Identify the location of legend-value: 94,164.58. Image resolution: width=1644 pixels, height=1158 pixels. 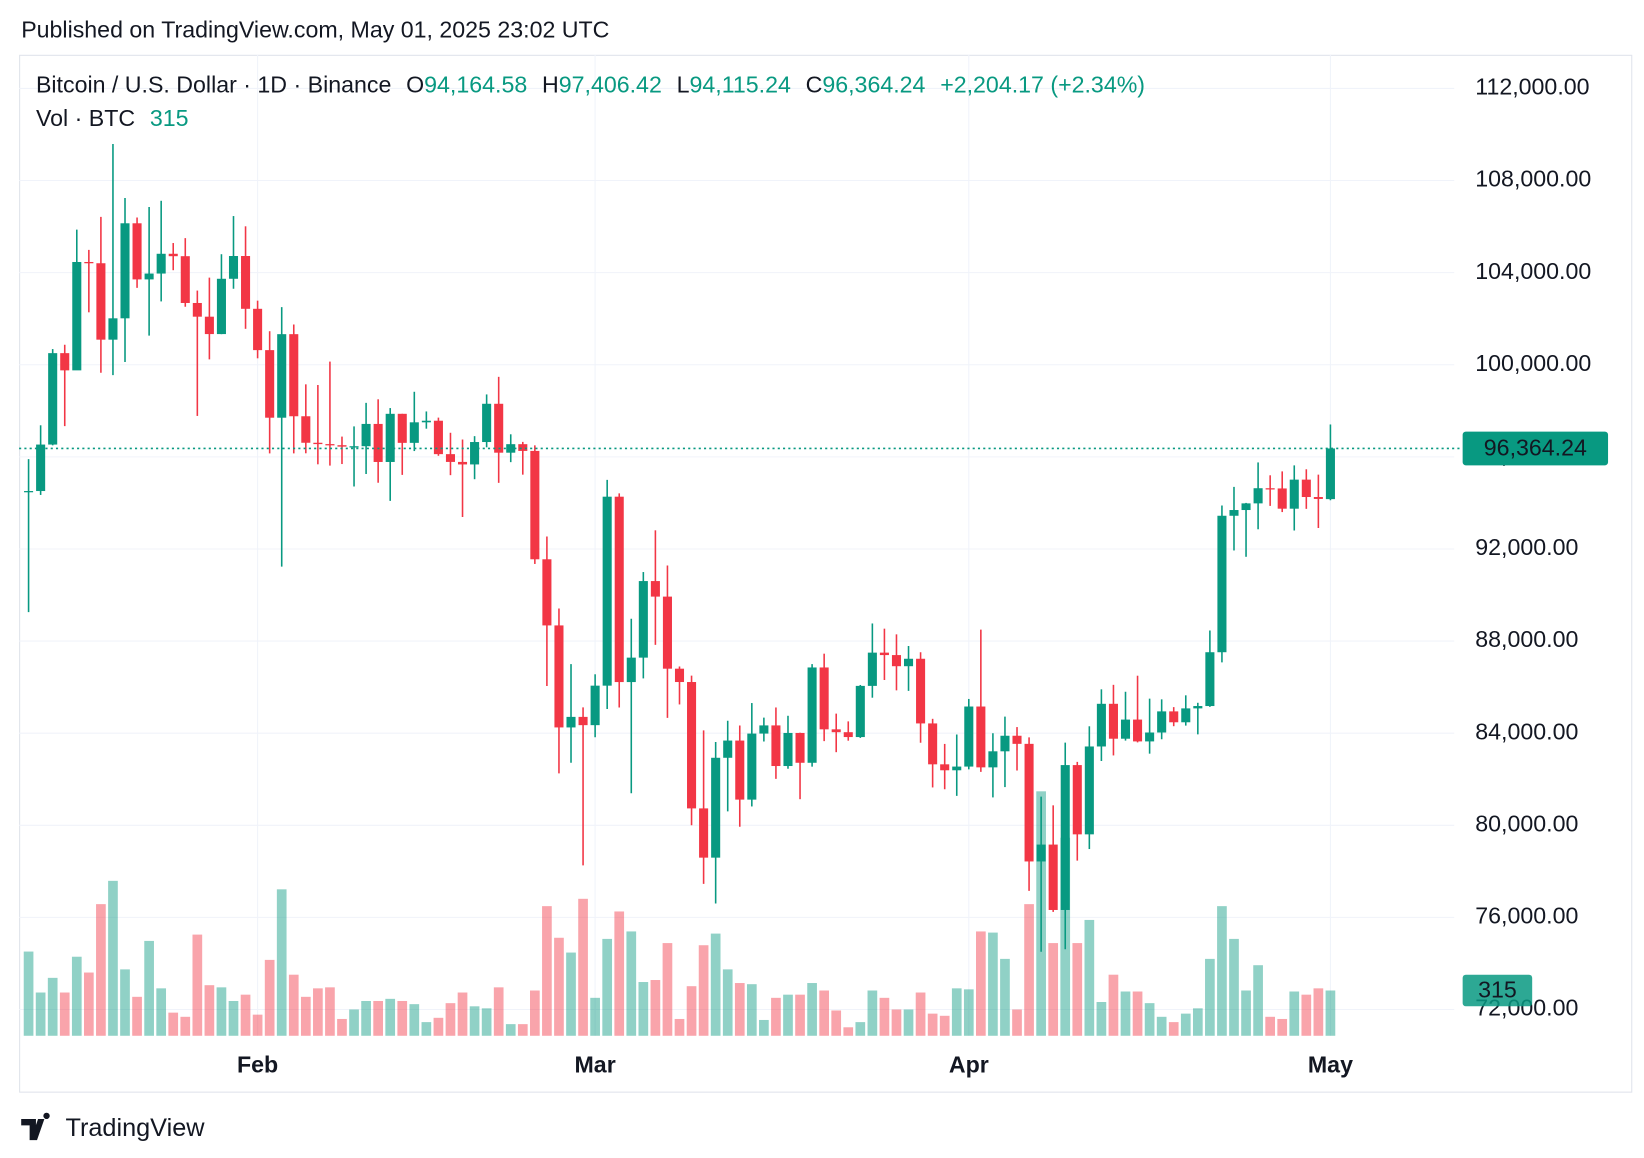
(475, 85).